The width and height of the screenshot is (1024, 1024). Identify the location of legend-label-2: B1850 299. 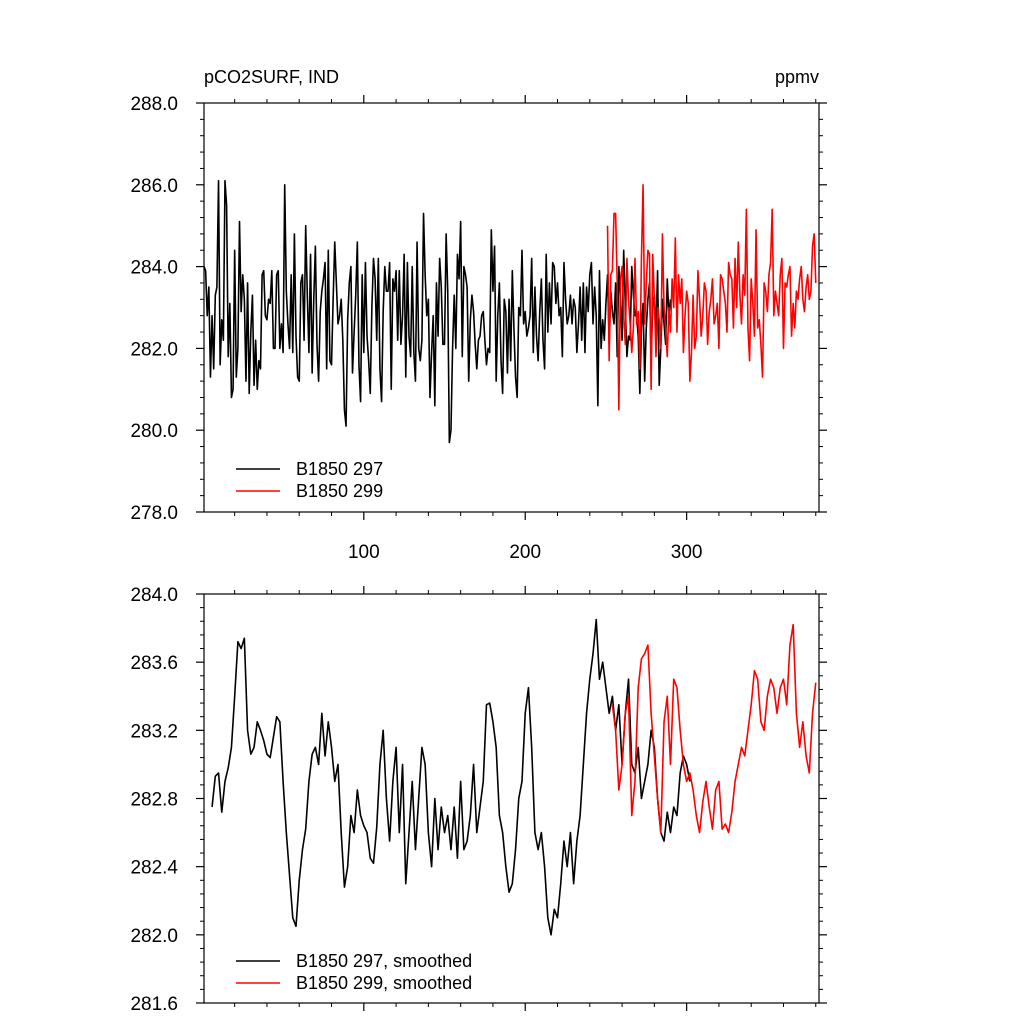
(339, 491).